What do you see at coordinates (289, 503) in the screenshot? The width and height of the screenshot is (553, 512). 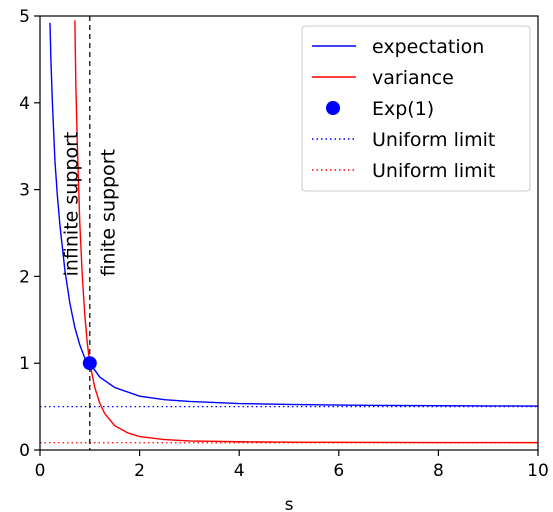 I see `x-axis-label: s` at bounding box center [289, 503].